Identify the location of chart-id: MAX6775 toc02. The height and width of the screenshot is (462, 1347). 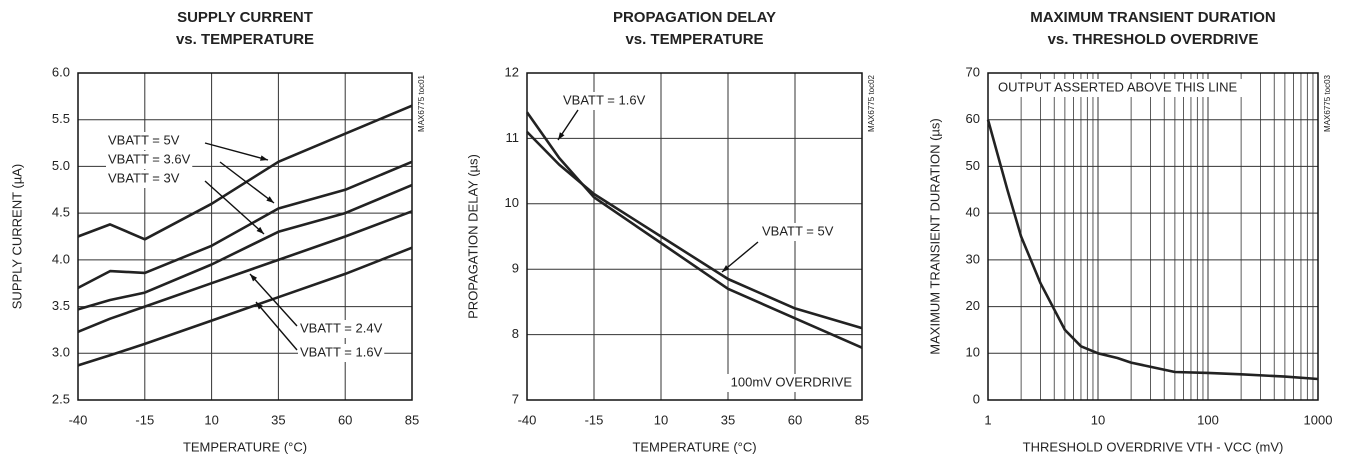
(871, 102).